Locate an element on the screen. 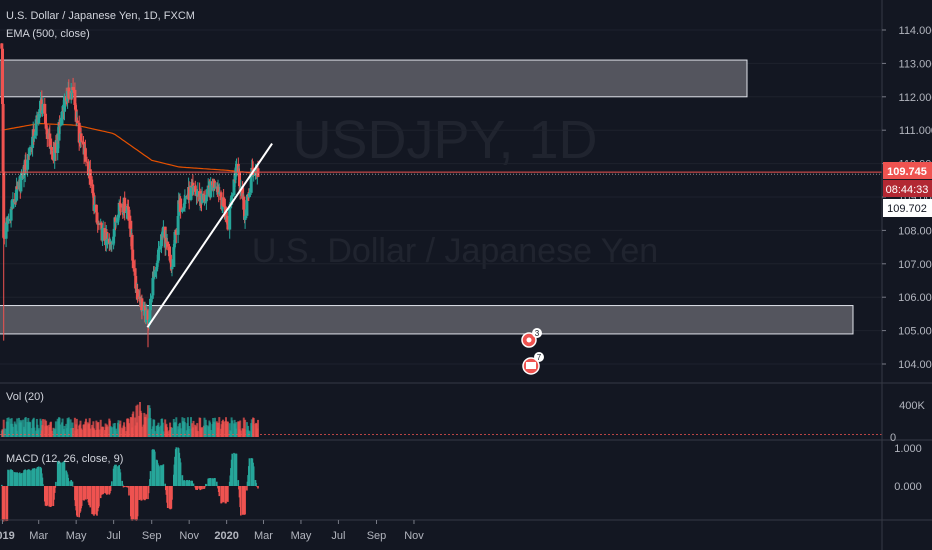 This screenshot has width=932, height=550. ema-legend: EMA (500, close) is located at coordinates (48, 34).